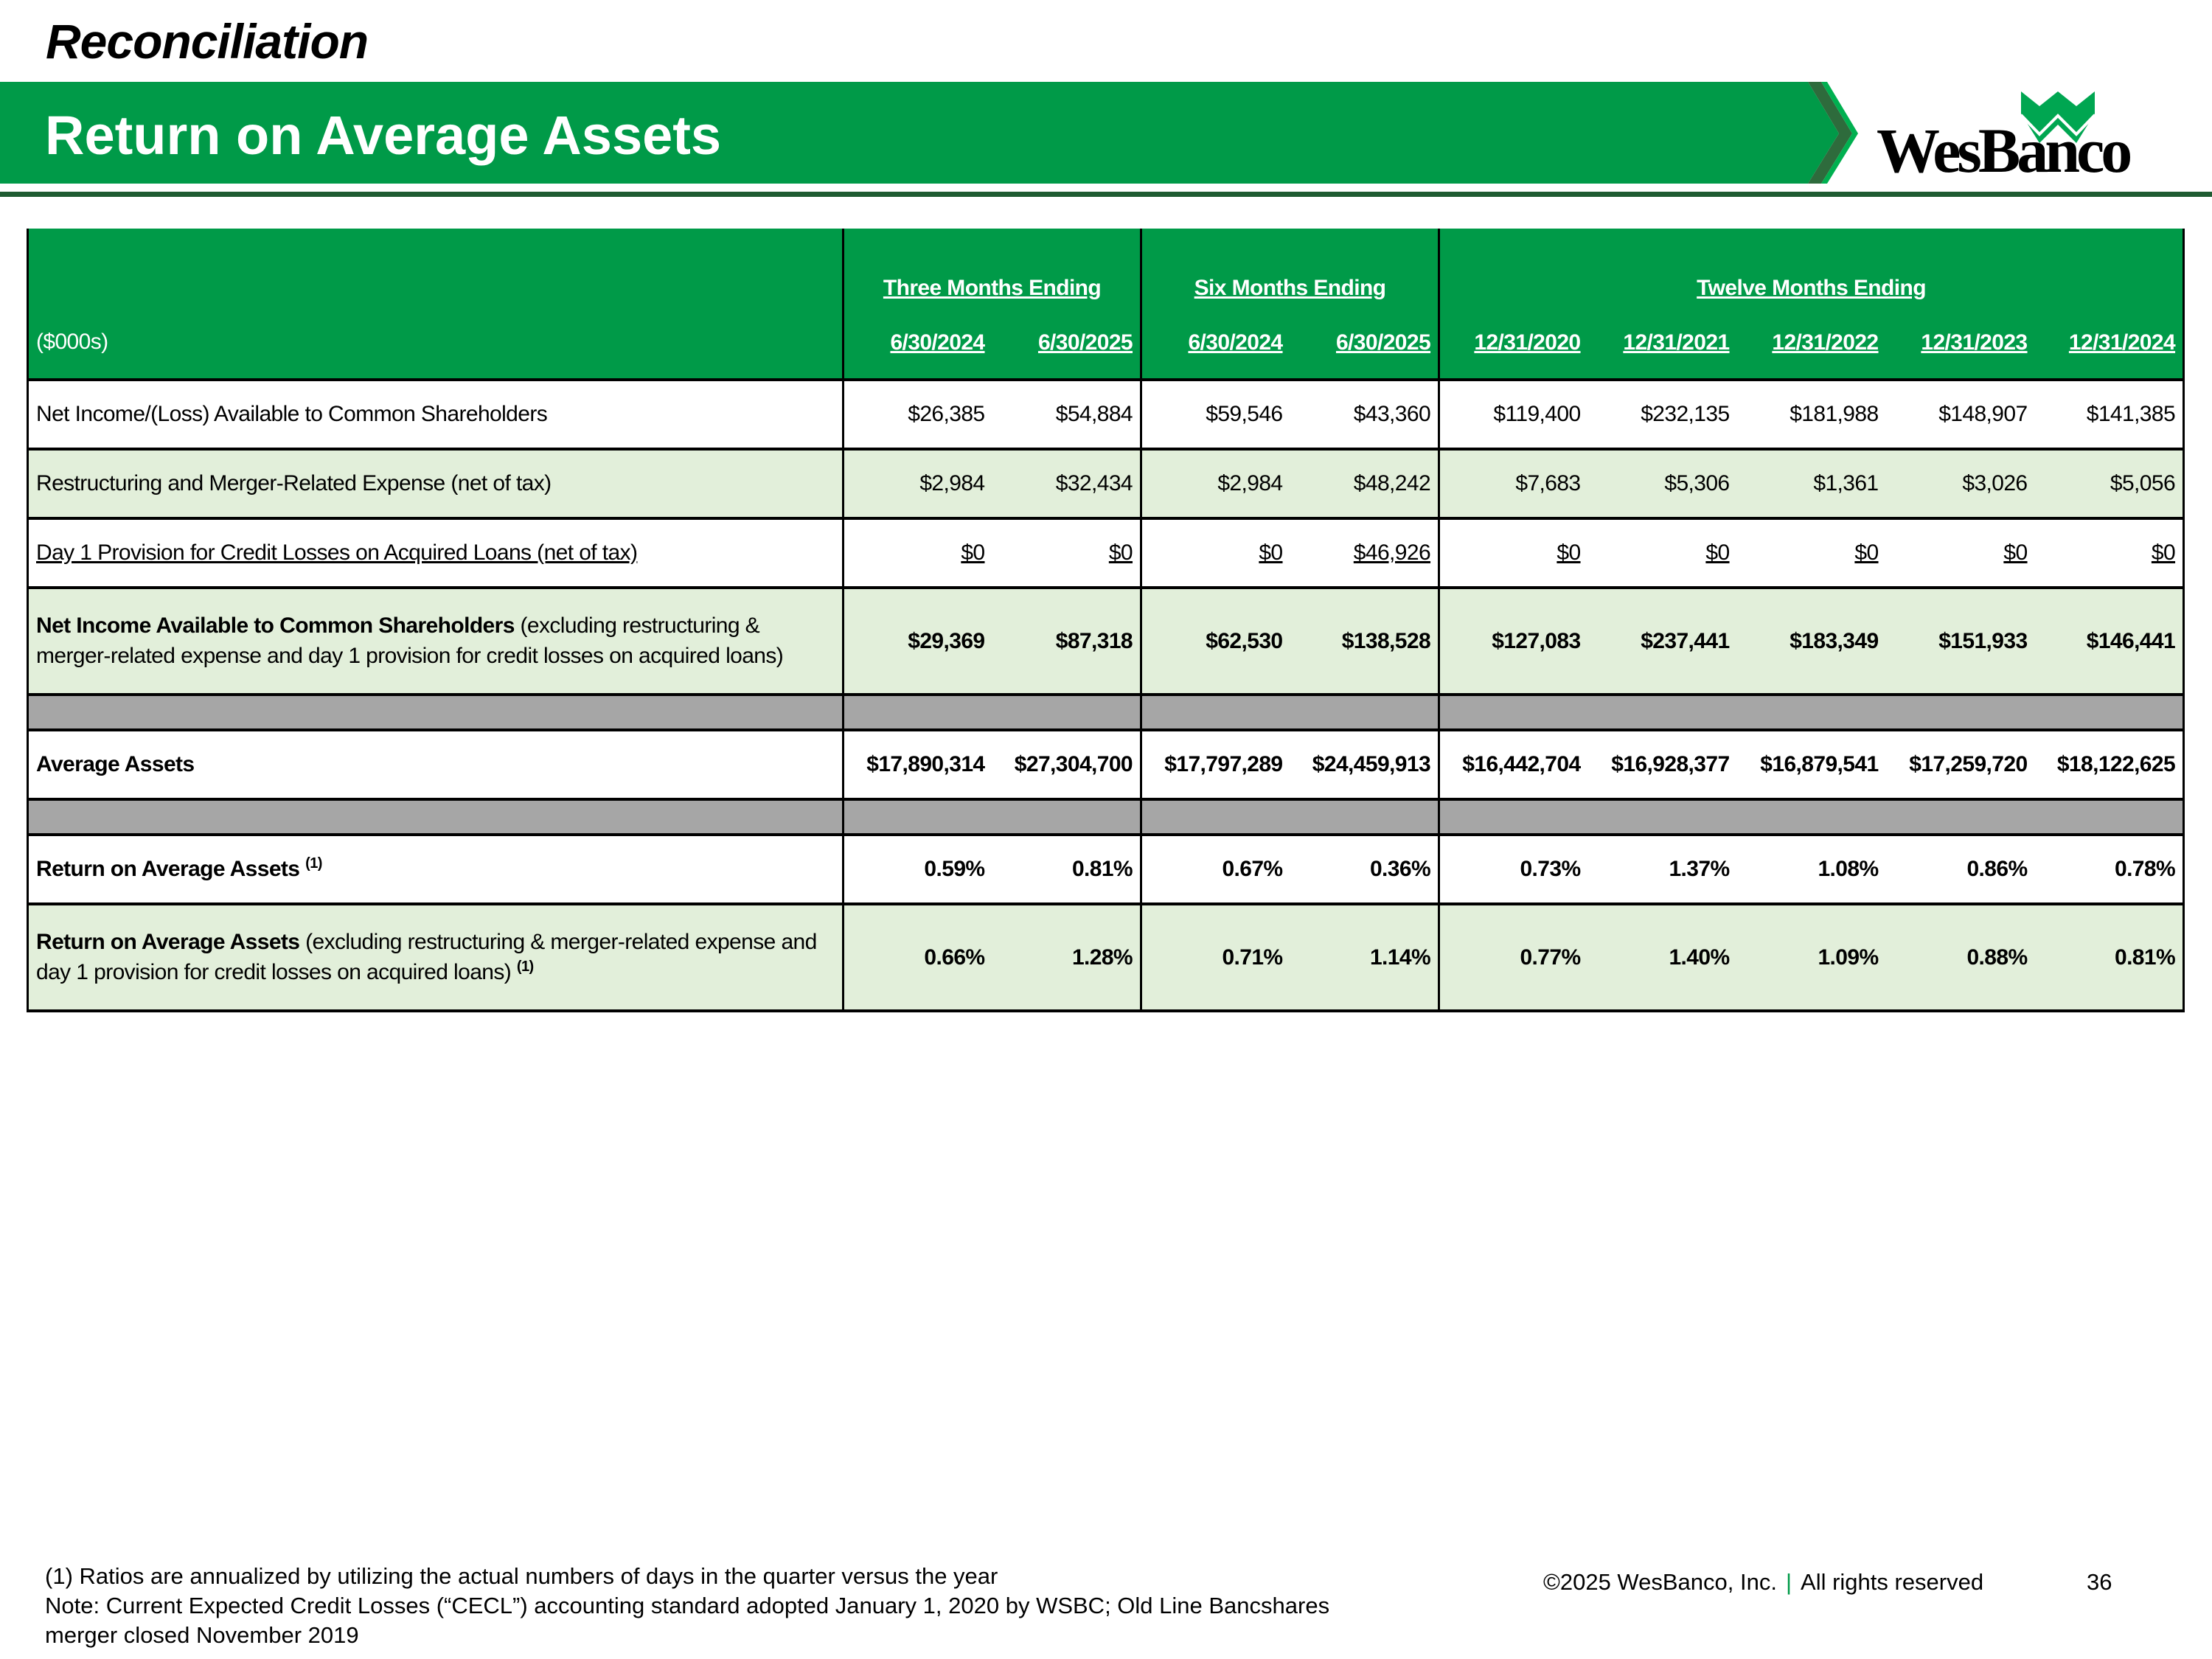 This screenshot has height=1659, width=2212. I want to click on group-header: Three Months Ending, so click(993, 268).